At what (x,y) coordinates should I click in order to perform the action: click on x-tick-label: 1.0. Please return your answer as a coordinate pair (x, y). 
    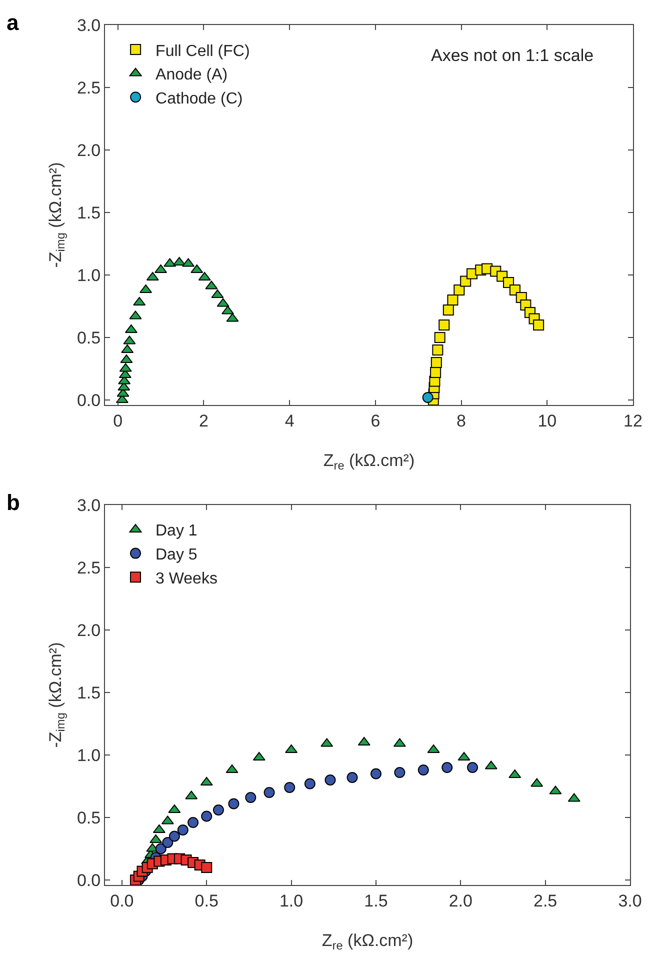
    Looking at the image, I should click on (291, 900).